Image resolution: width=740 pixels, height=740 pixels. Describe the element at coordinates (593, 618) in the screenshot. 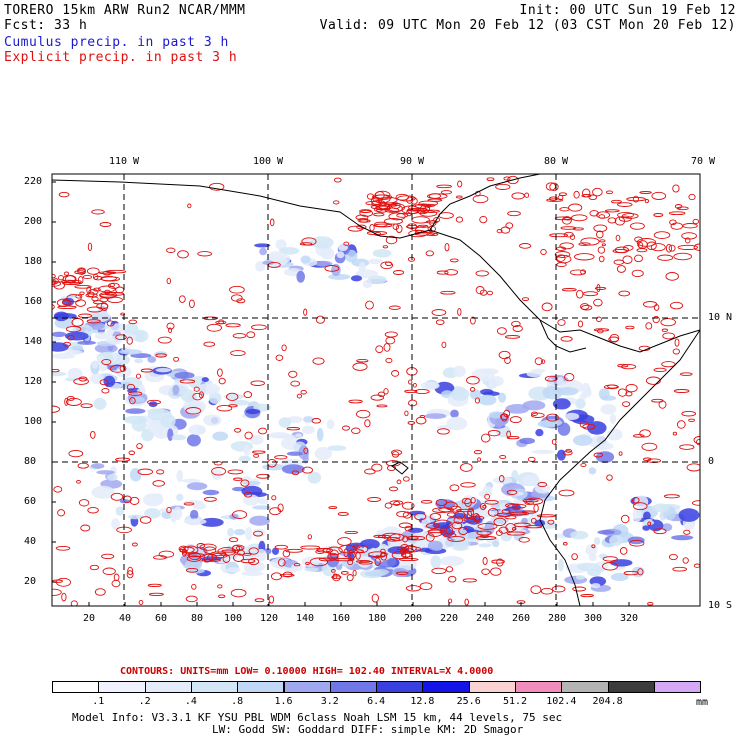

I see `x-tick-300: 300` at that location.